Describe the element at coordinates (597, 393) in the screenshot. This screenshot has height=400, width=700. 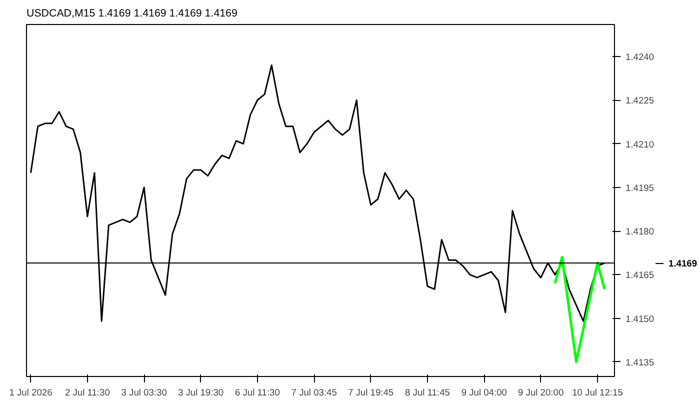
I see `x-tick-label: 10 Jul 12:15` at that location.